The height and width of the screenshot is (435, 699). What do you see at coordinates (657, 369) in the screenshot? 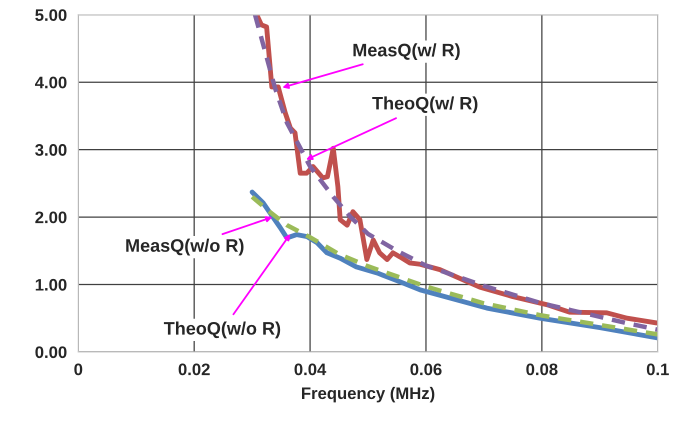
I see `x-tick-label: 0.1` at bounding box center [657, 369].